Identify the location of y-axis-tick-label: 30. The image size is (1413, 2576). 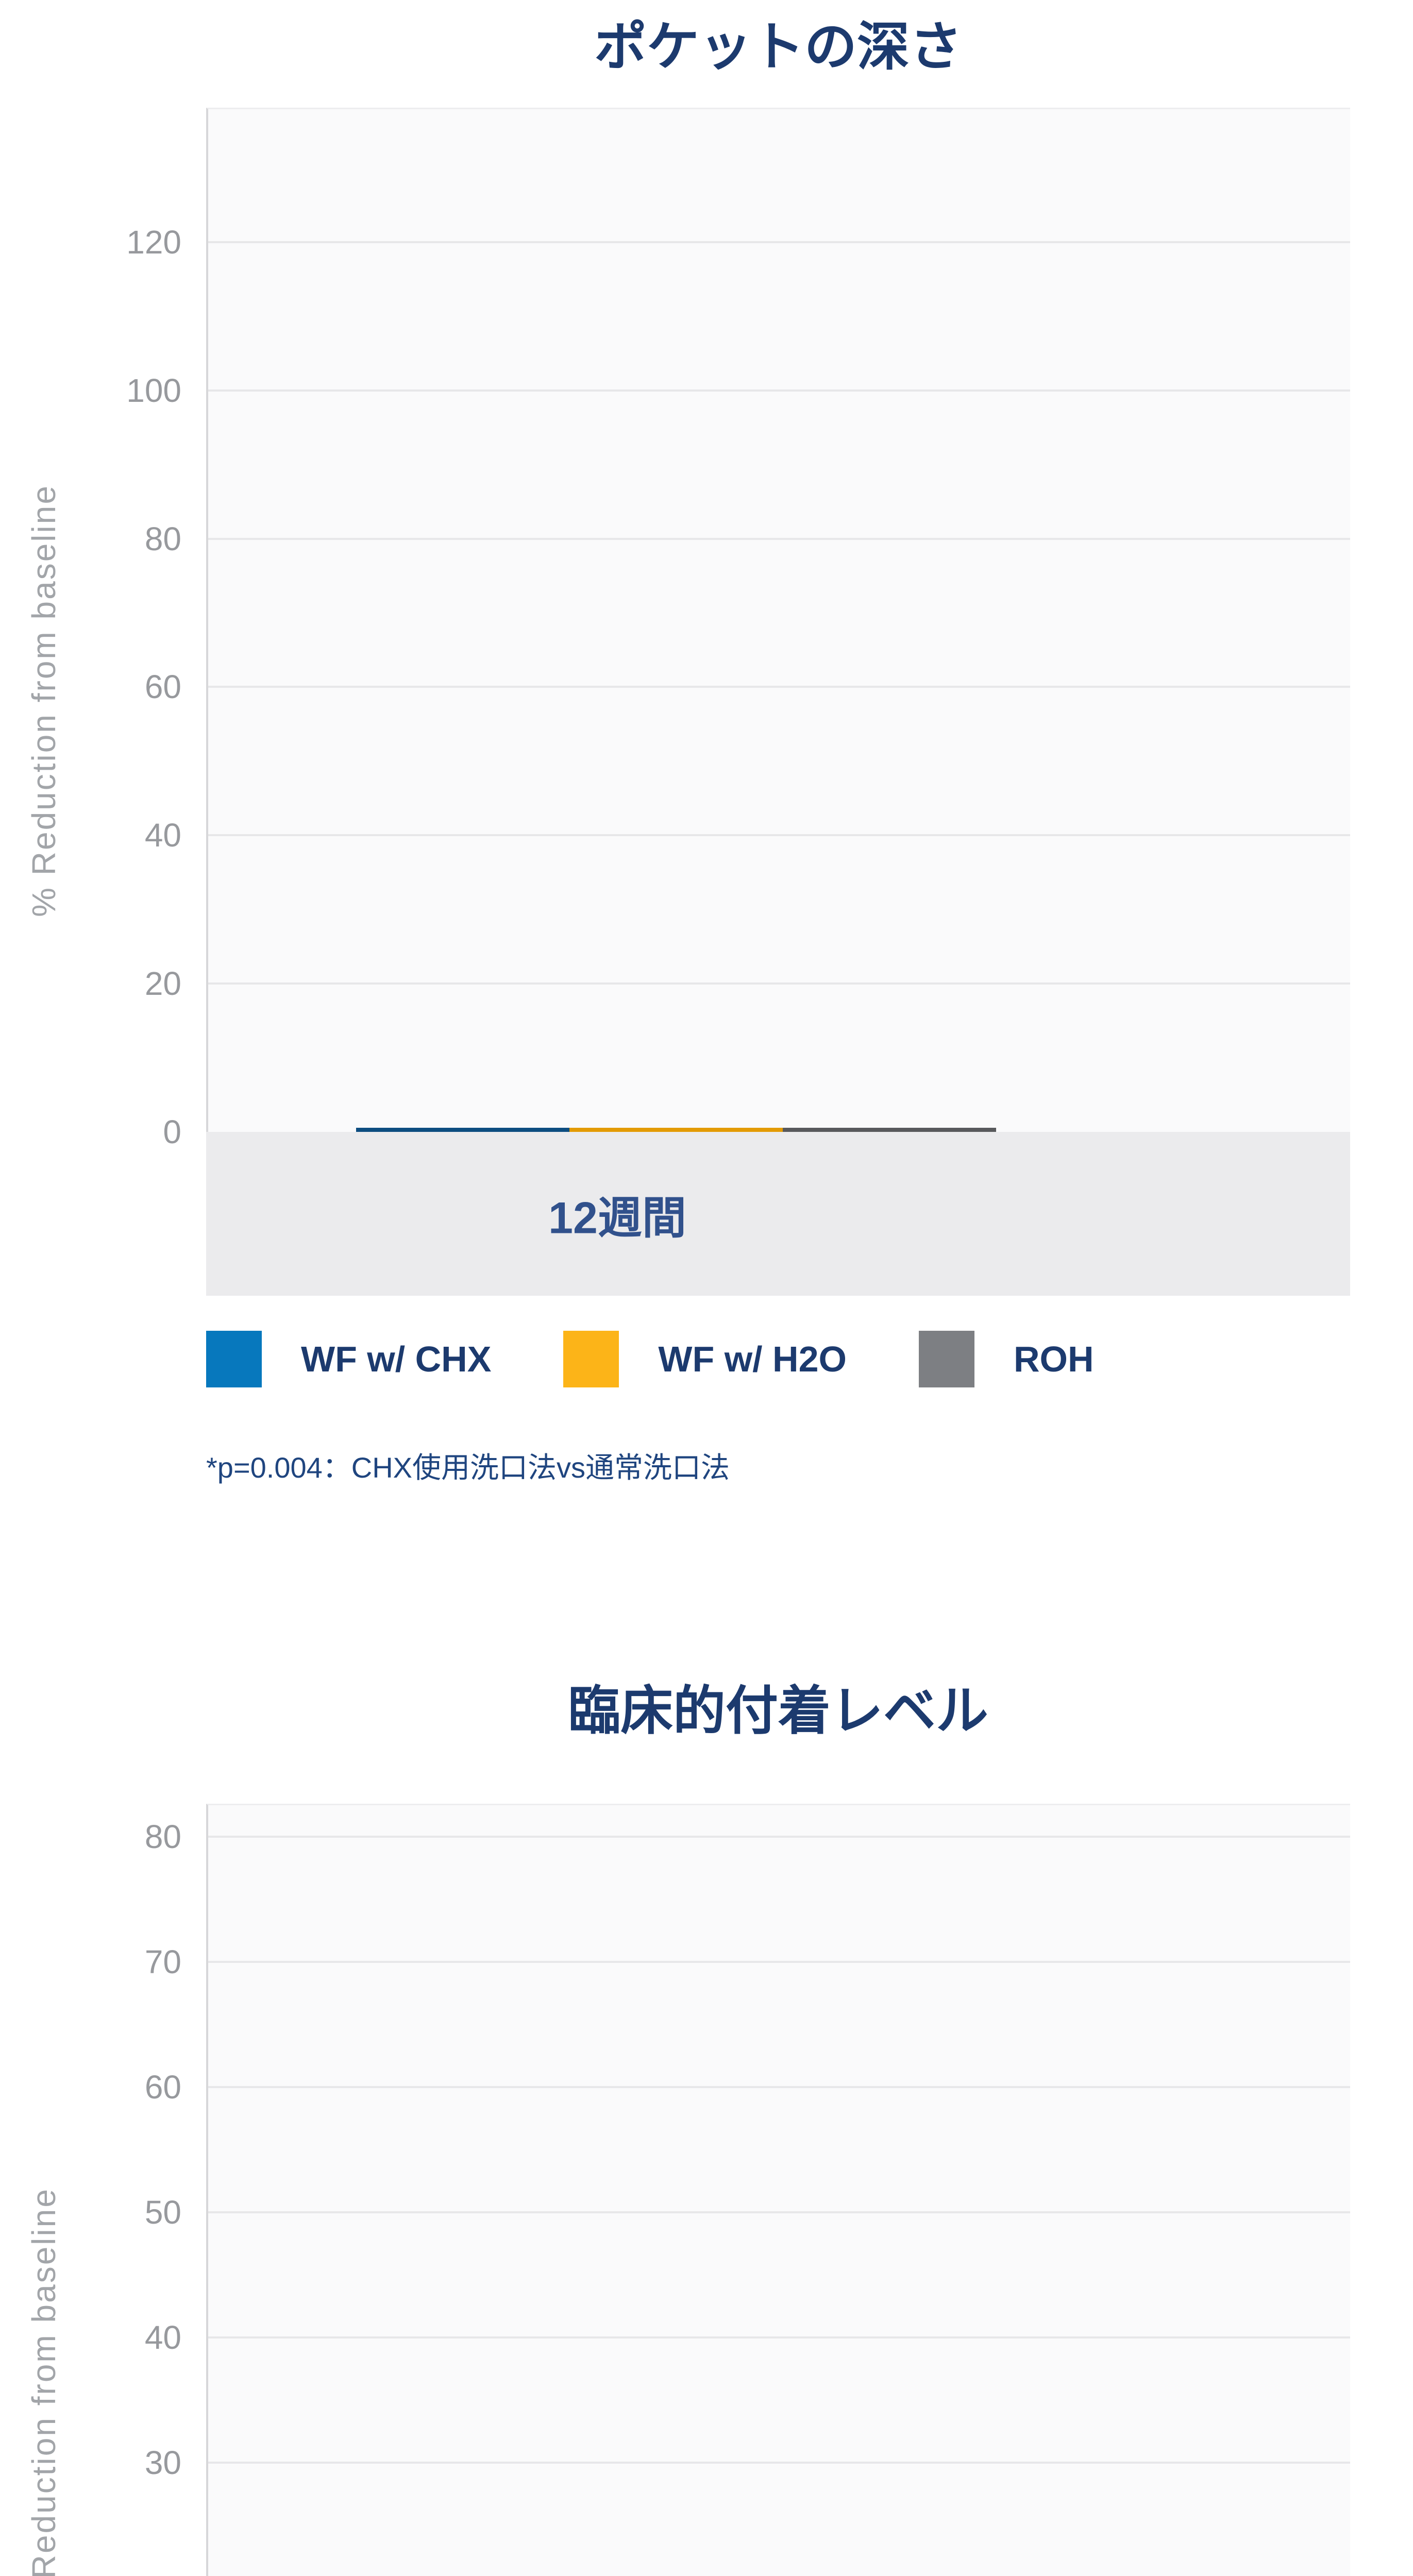
(162, 2462).